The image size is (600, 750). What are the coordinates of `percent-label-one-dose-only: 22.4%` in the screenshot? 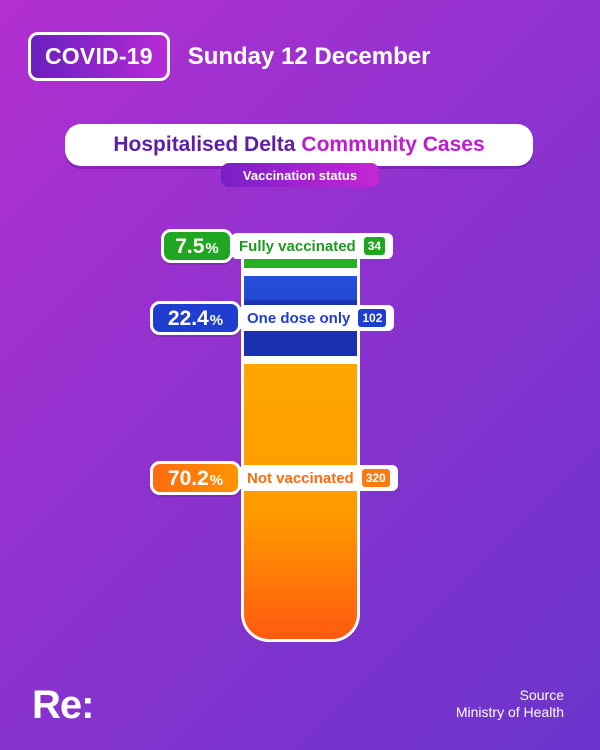 It's located at (195, 318).